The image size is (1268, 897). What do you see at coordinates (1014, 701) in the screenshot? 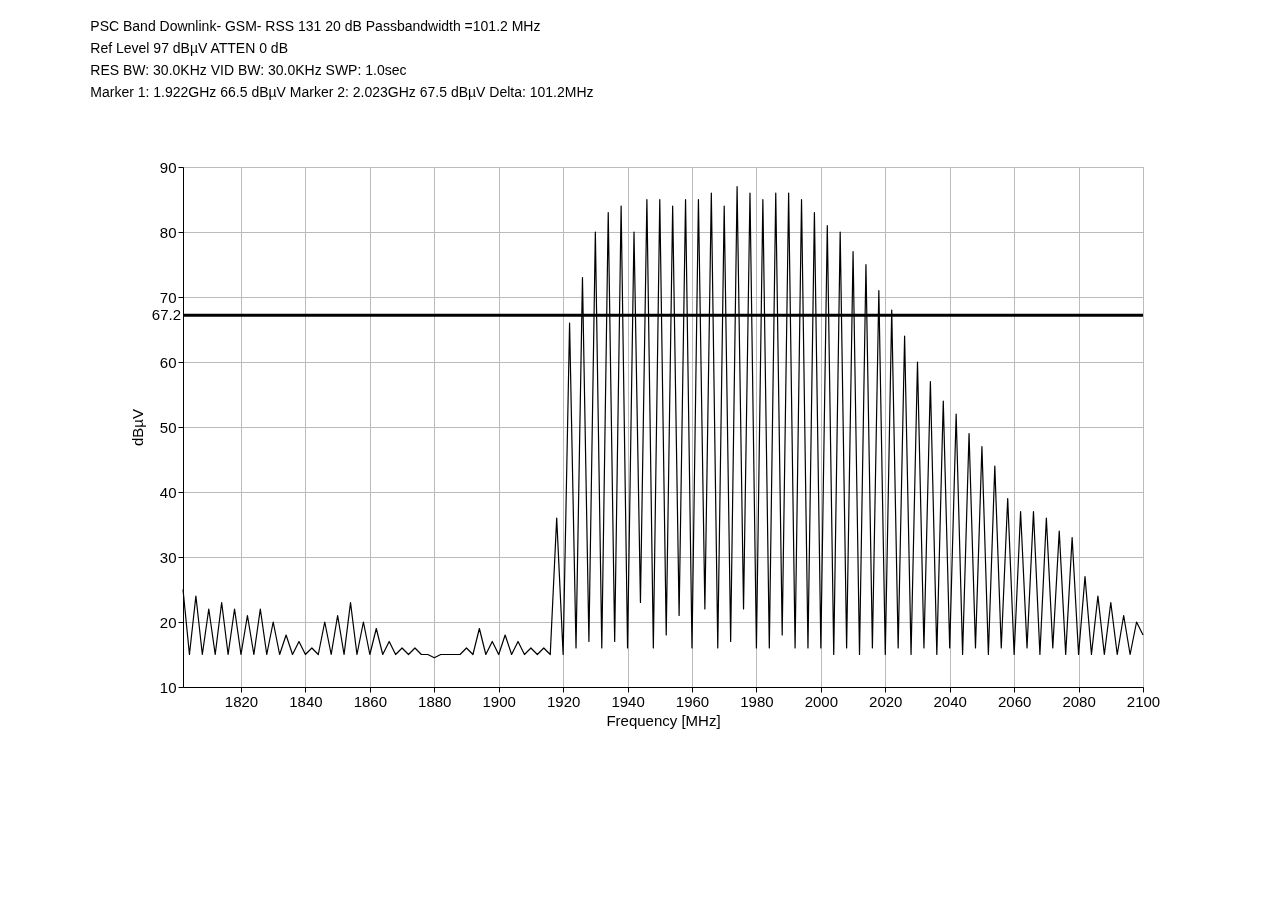
I see `x-tick-label: 2060` at bounding box center [1014, 701].